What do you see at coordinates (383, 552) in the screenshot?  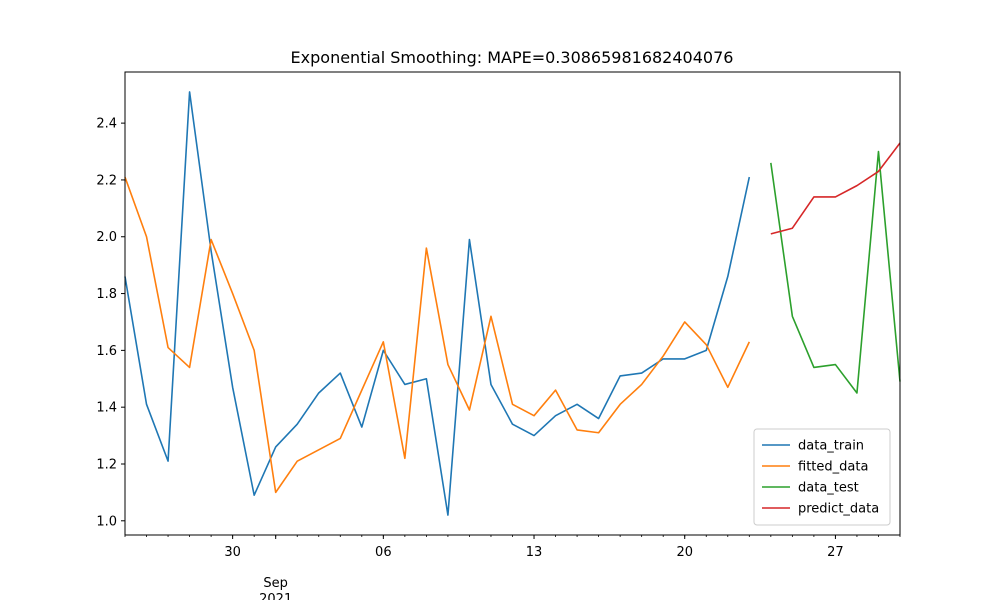 I see `x-tick-label: 06` at bounding box center [383, 552].